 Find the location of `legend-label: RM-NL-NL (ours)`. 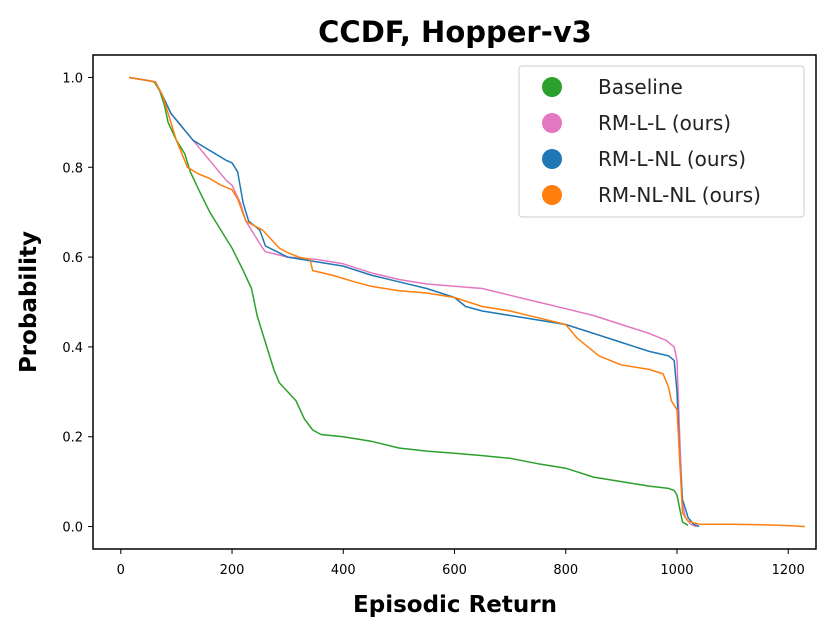

legend-label: RM-NL-NL (ours) is located at coordinates (679, 195).